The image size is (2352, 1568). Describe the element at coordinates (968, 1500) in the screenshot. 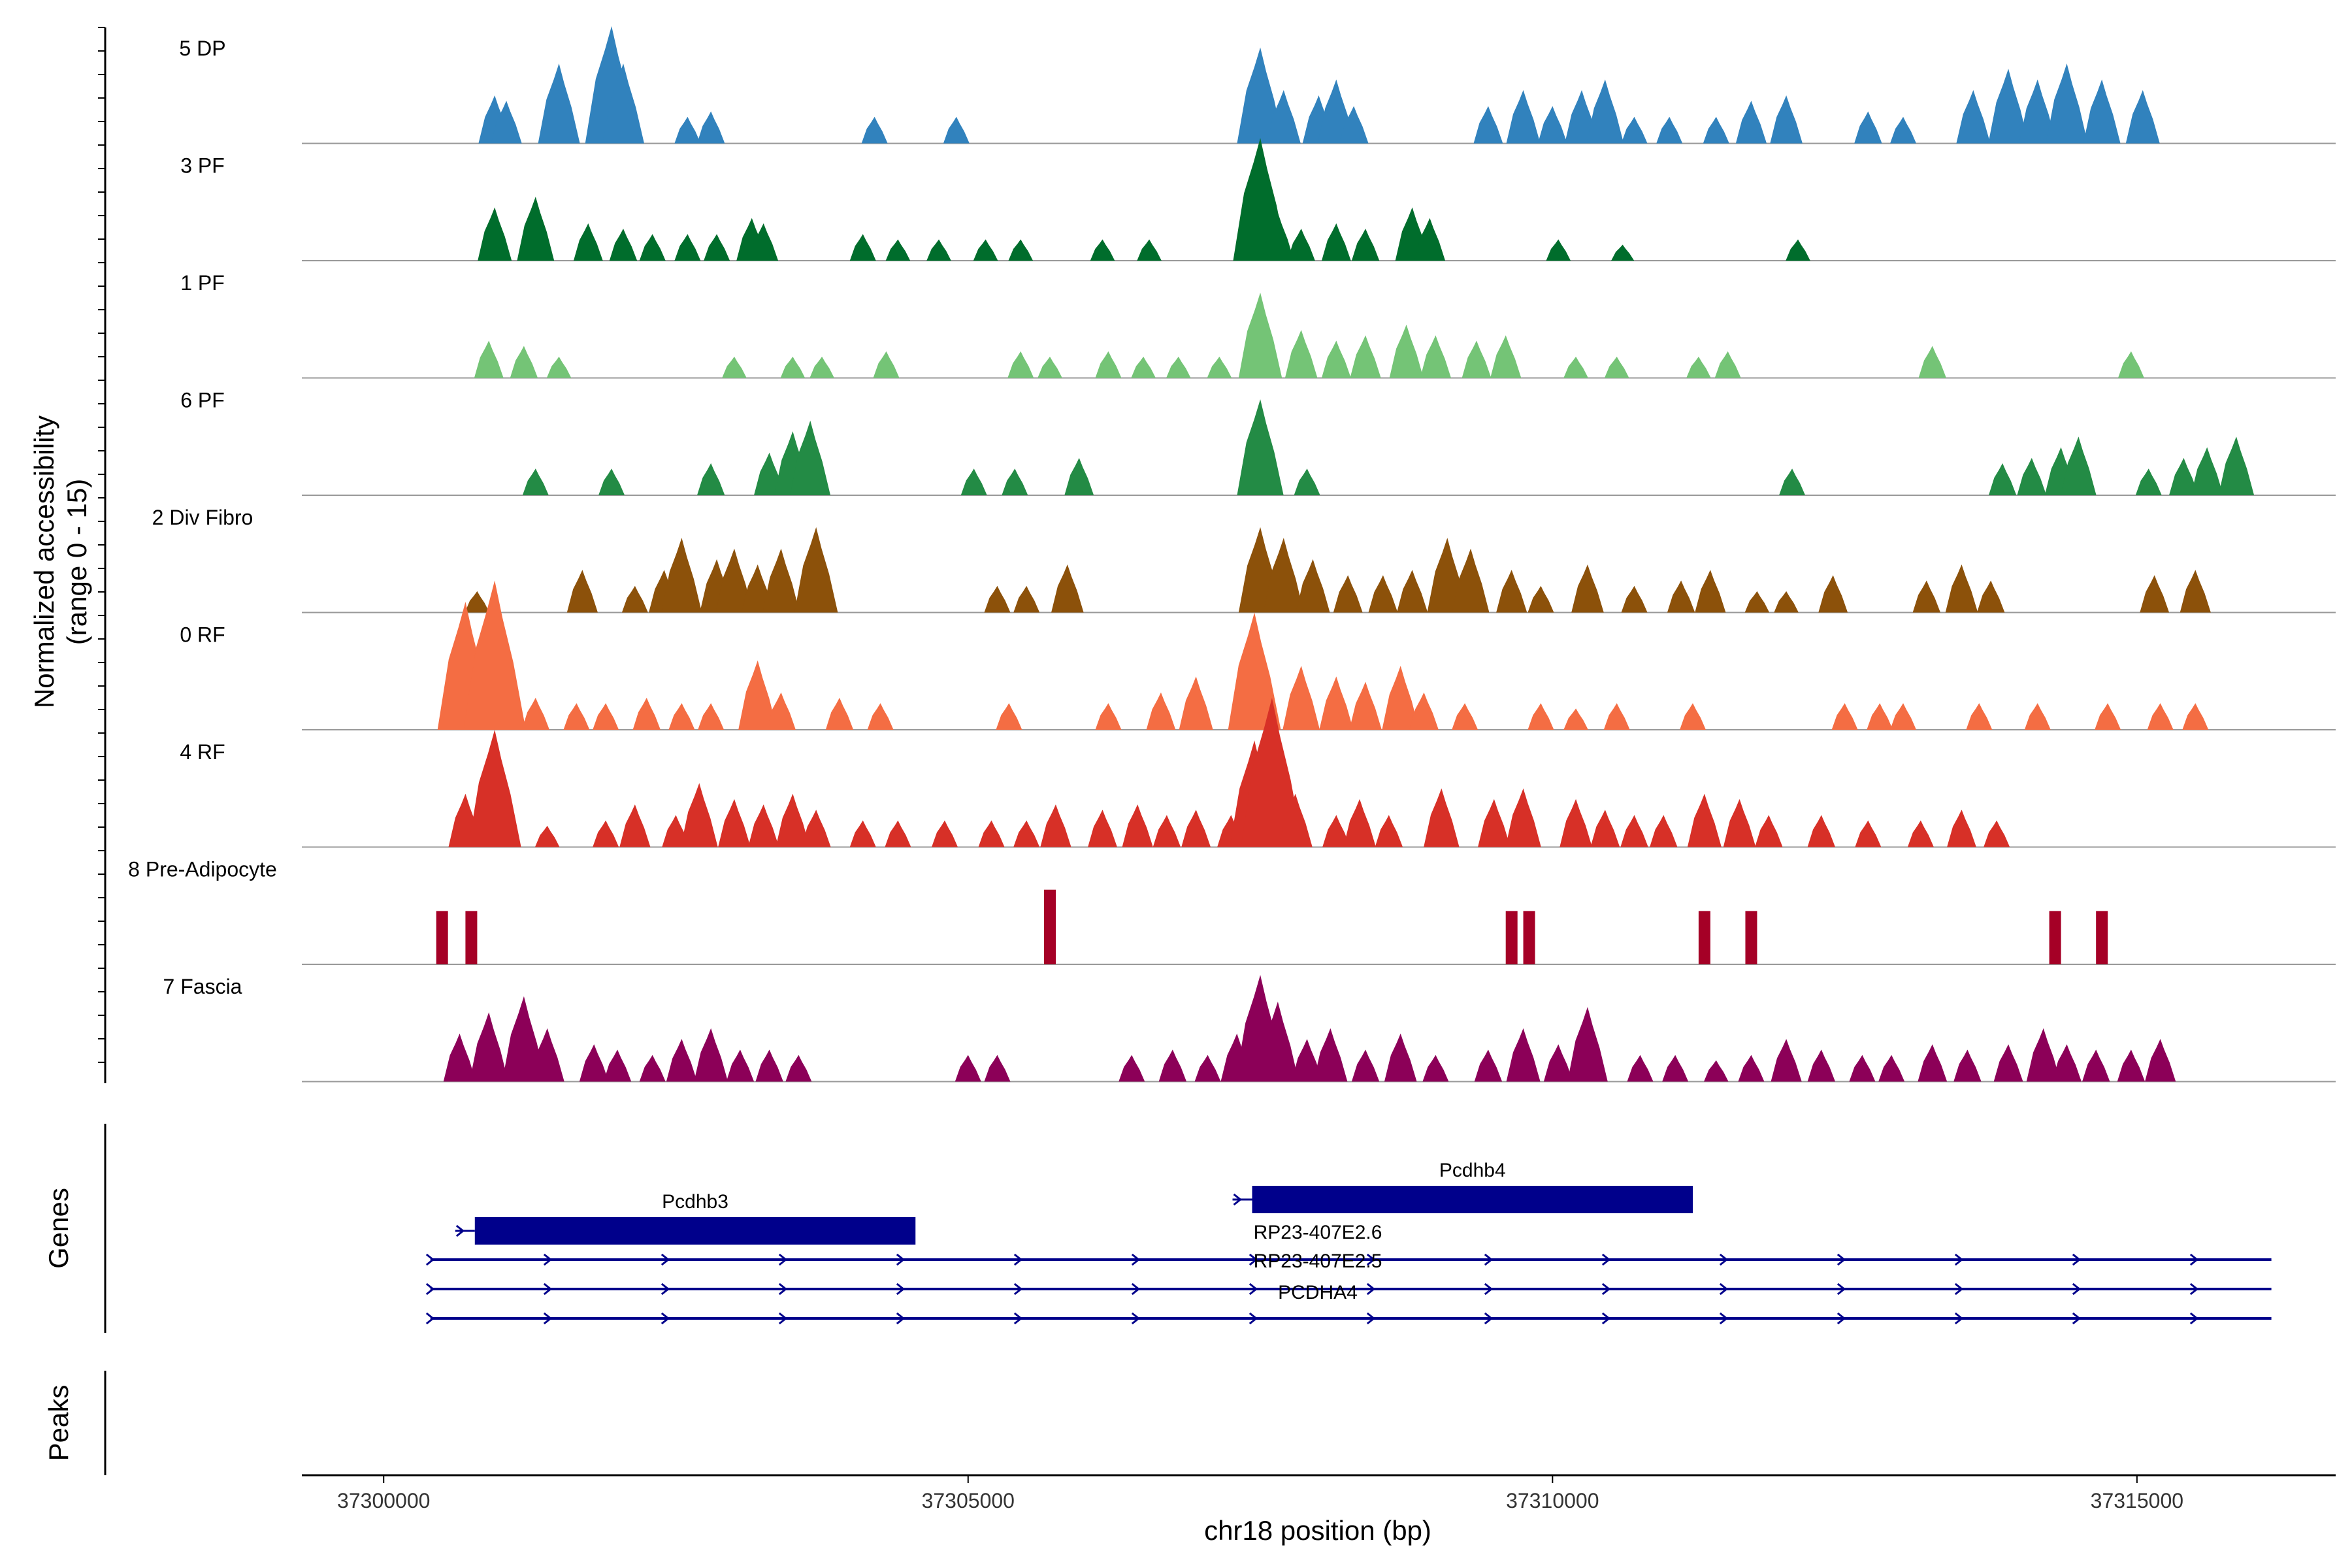

I see `x-tick-label: 37305000` at that location.